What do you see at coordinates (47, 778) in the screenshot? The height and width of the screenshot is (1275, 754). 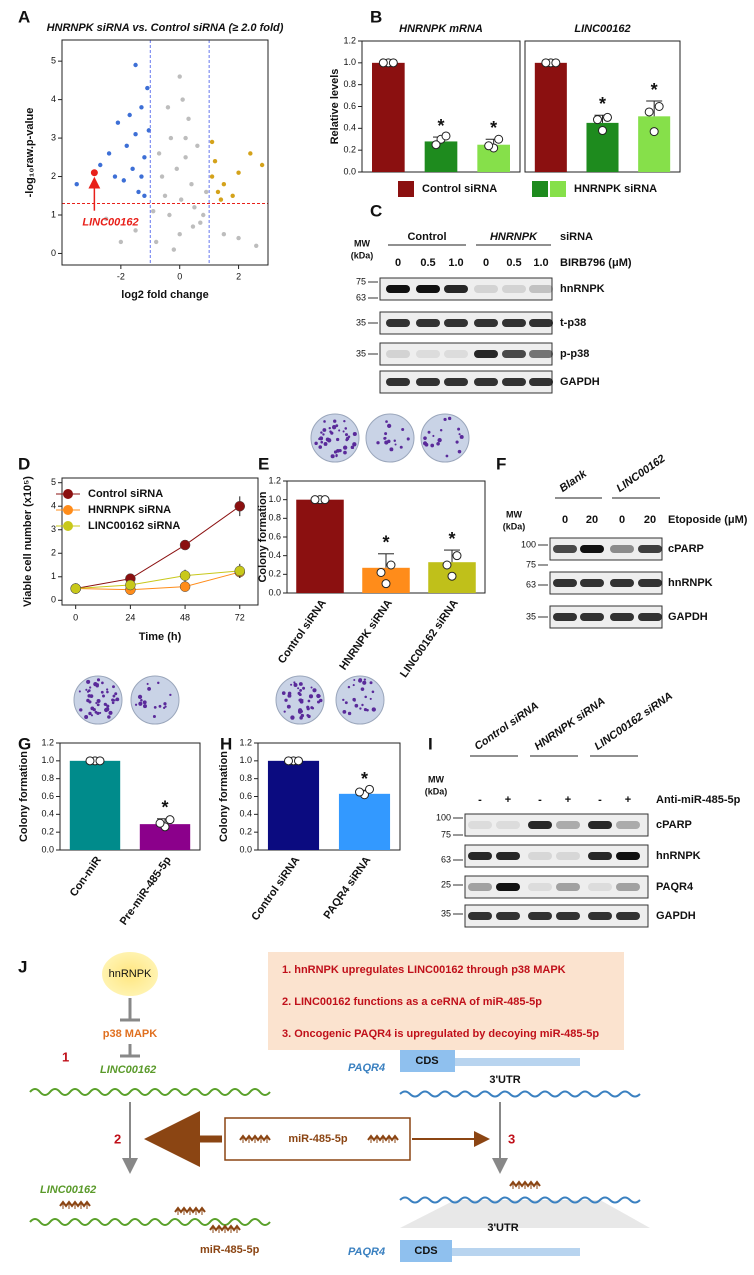 I see `y-tick-label: 0.8` at bounding box center [47, 778].